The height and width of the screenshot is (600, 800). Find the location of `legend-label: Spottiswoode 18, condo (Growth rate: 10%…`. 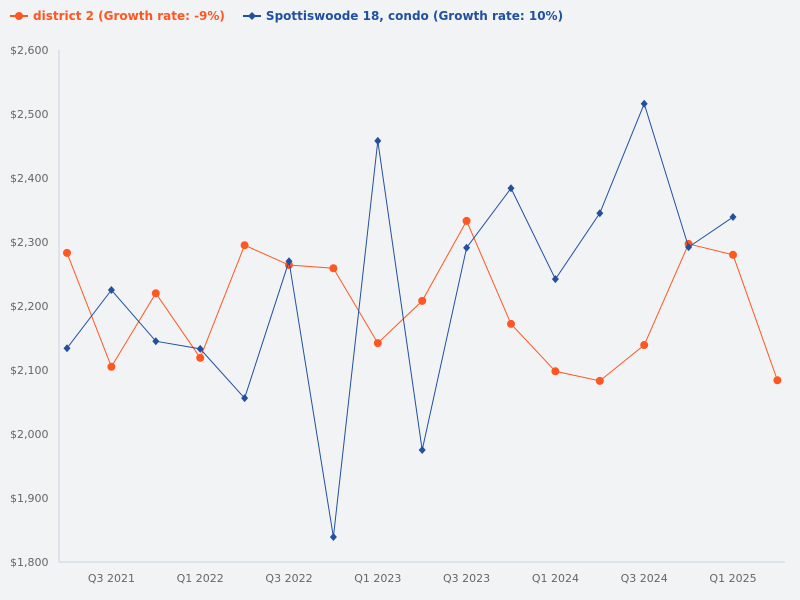

legend-label: Spottiswoode 18, condo (Growth rate: 10%… is located at coordinates (414, 16).